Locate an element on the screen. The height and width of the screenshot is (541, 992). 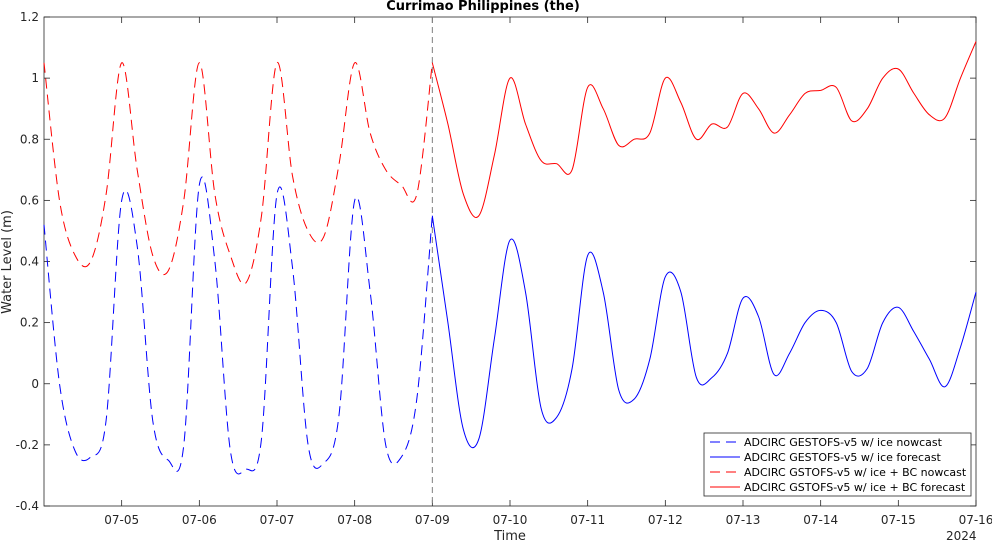
legend-box is located at coordinates (837, 464).